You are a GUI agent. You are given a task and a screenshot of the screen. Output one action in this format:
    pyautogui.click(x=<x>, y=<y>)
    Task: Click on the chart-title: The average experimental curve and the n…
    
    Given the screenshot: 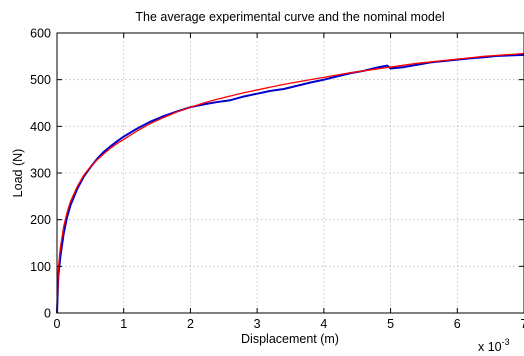 What is the action you would take?
    pyautogui.click(x=289, y=17)
    